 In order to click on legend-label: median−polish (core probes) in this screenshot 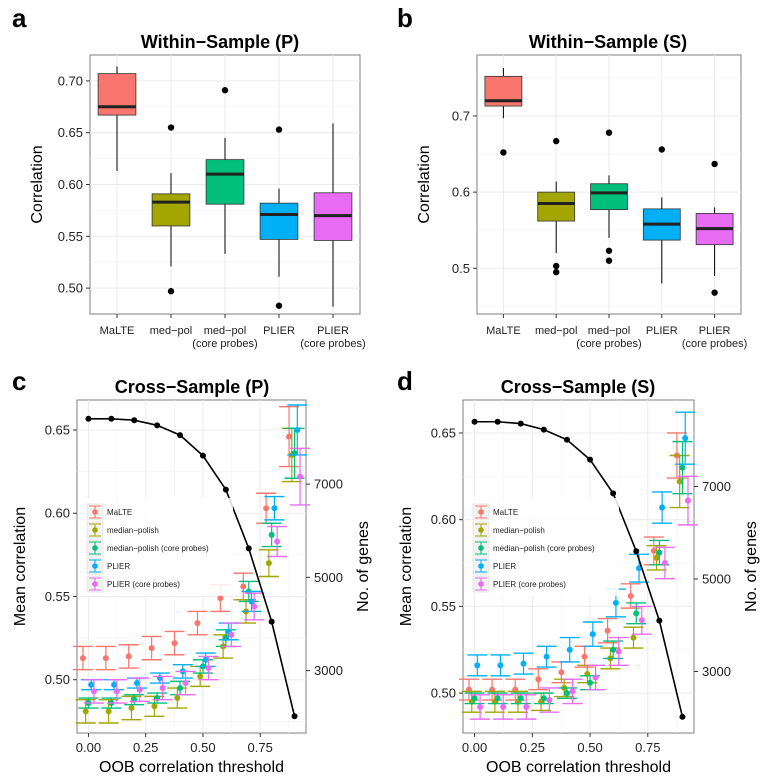, I will do `click(158, 548)`.